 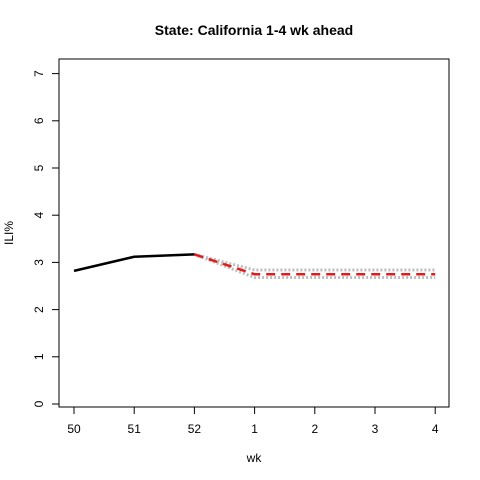 I want to click on x-axis: 50 51 52 1 2 3 4, so click(x=253, y=421).